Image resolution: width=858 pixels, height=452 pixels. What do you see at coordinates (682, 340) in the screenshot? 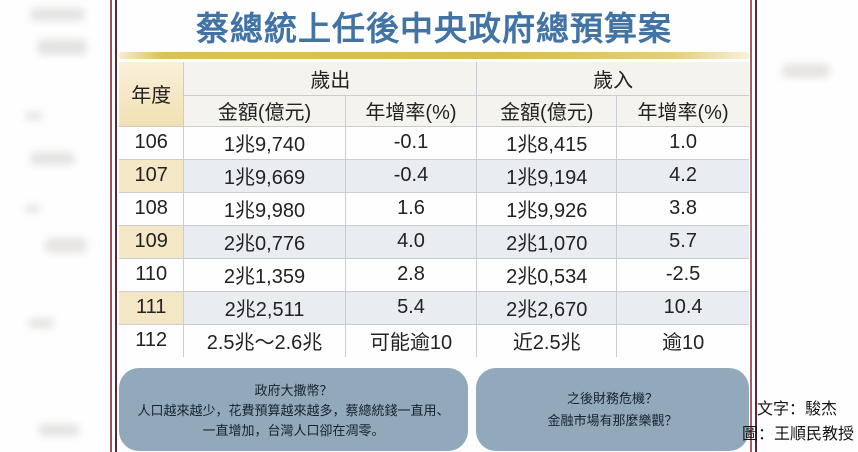
I see `cell-in-growth: 逾10` at bounding box center [682, 340].